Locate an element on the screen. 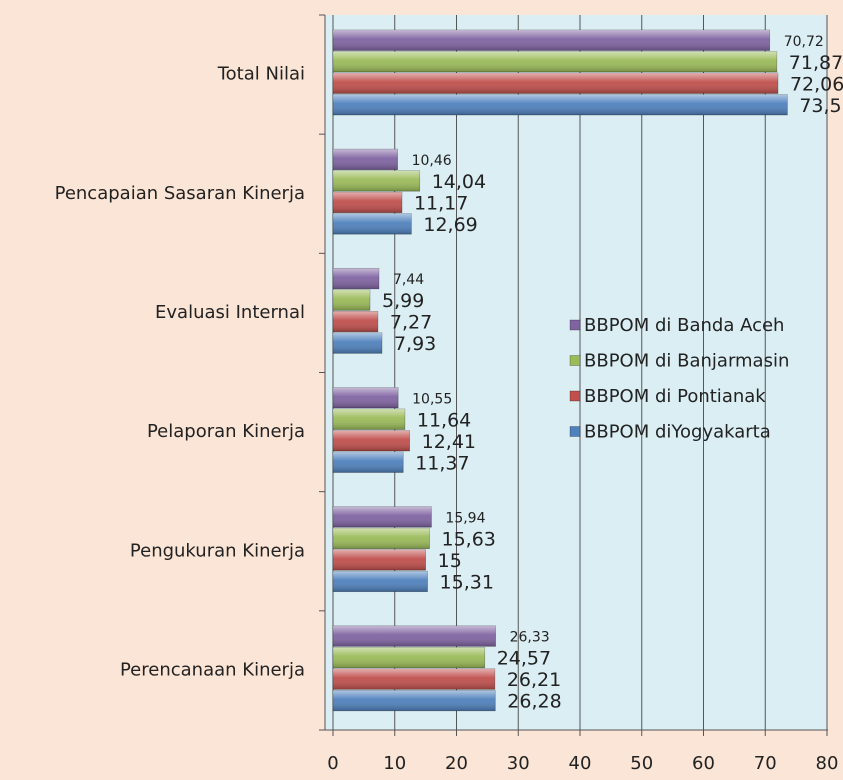 This screenshot has width=843, height=780. data-label: 7,44 is located at coordinates (408, 280).